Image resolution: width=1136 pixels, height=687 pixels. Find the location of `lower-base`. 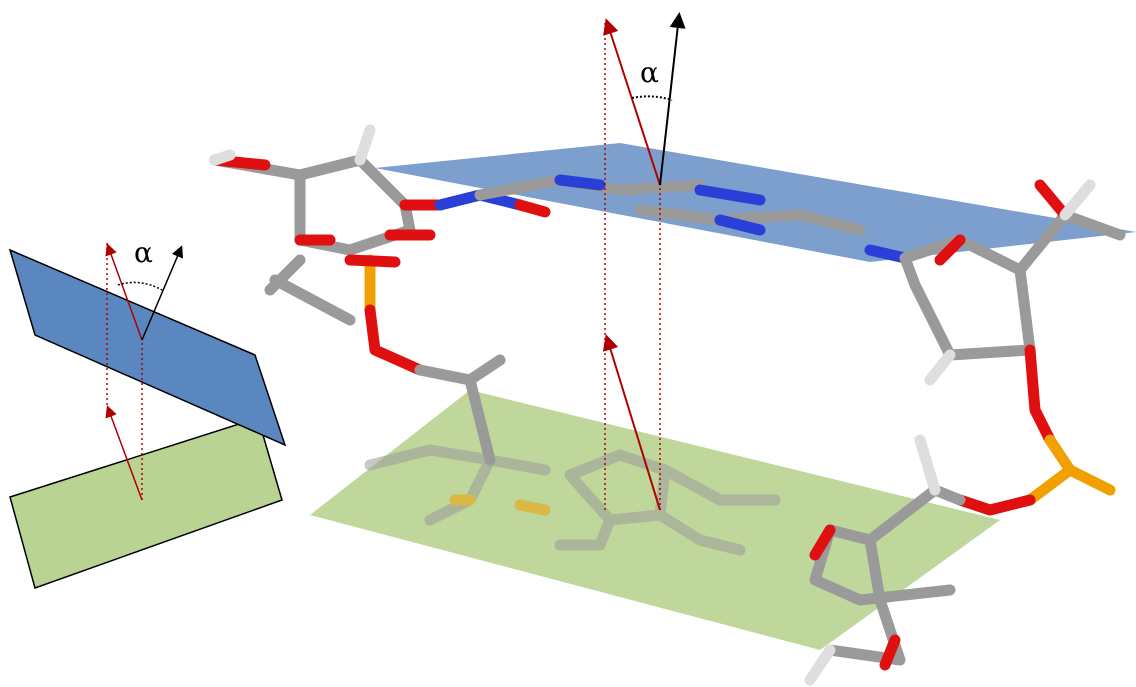

lower-base is located at coordinates (572, 500).